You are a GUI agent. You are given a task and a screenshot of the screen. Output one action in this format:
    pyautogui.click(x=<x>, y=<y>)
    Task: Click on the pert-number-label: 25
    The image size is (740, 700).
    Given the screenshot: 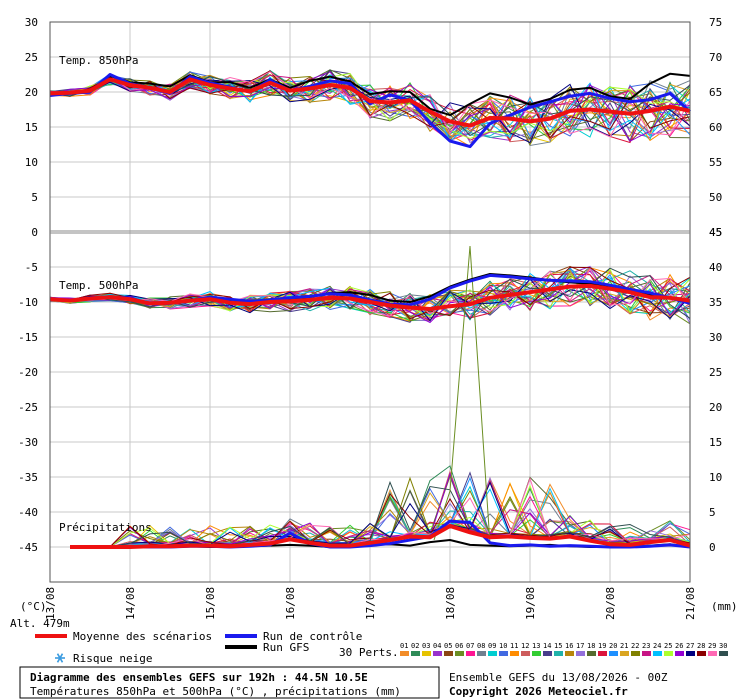 What is the action you would take?
    pyautogui.click(x=668, y=646)
    